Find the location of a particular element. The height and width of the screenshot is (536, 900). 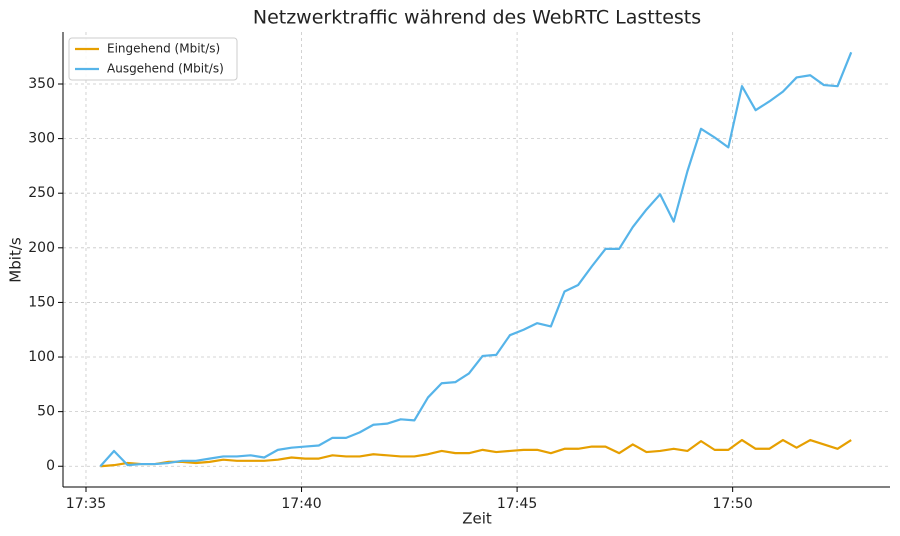

y-tick-label: 300 is located at coordinates (41, 139).